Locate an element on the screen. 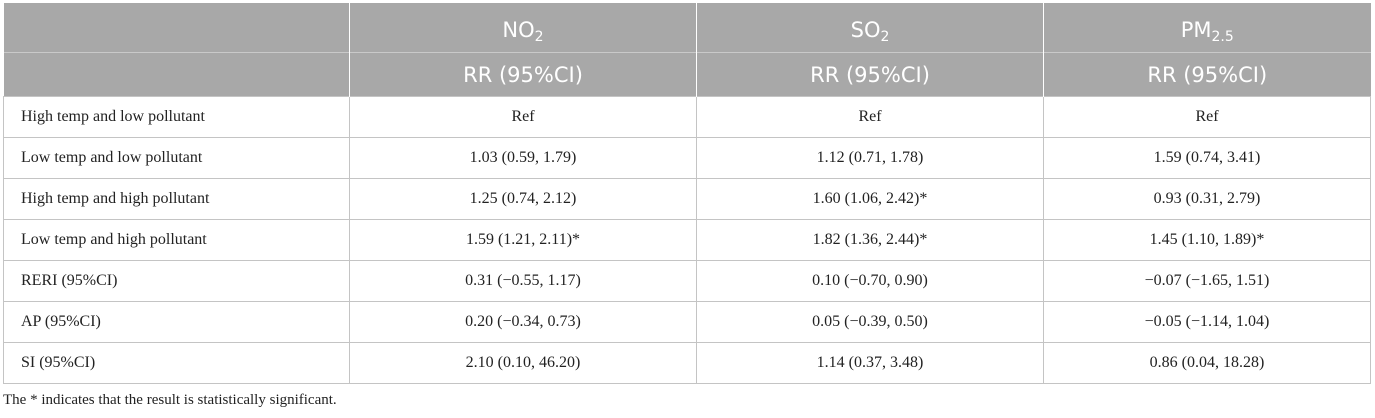 This screenshot has width=1375, height=418. cell-pm25: Ref is located at coordinates (1207, 117).